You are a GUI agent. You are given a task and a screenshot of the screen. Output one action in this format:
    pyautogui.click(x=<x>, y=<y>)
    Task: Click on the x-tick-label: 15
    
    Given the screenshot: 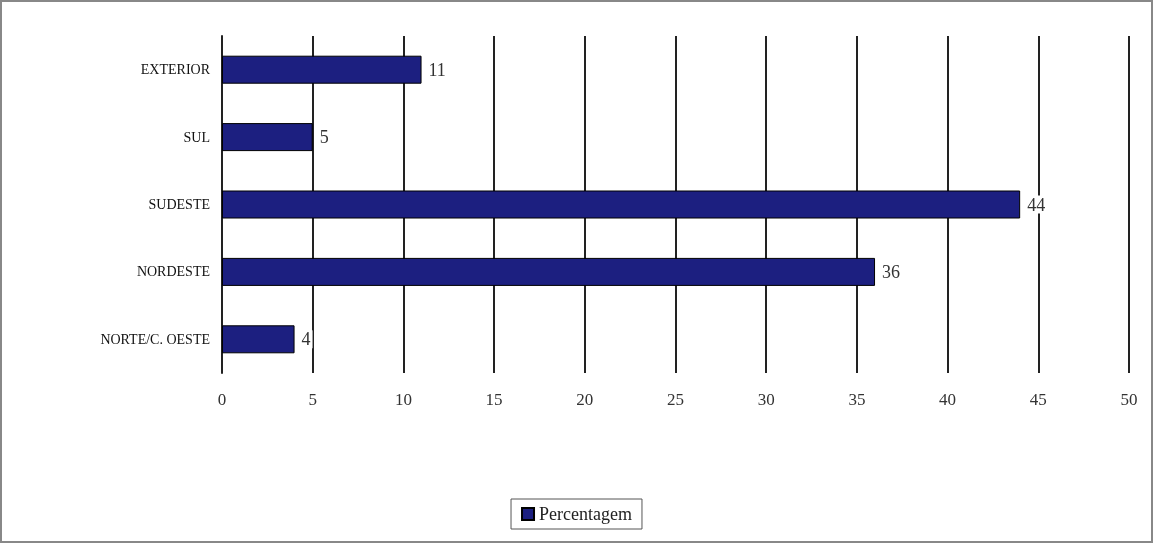 What is the action you would take?
    pyautogui.click(x=494, y=399)
    